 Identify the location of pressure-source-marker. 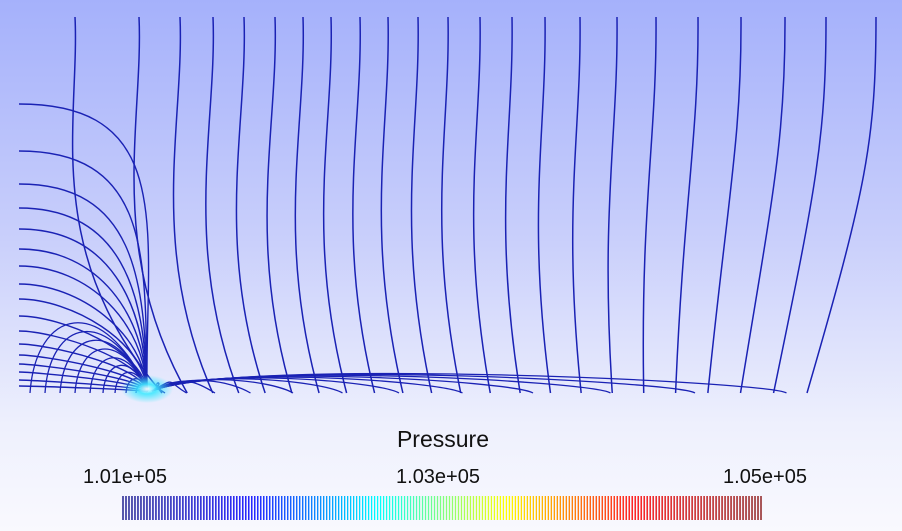
(147, 389).